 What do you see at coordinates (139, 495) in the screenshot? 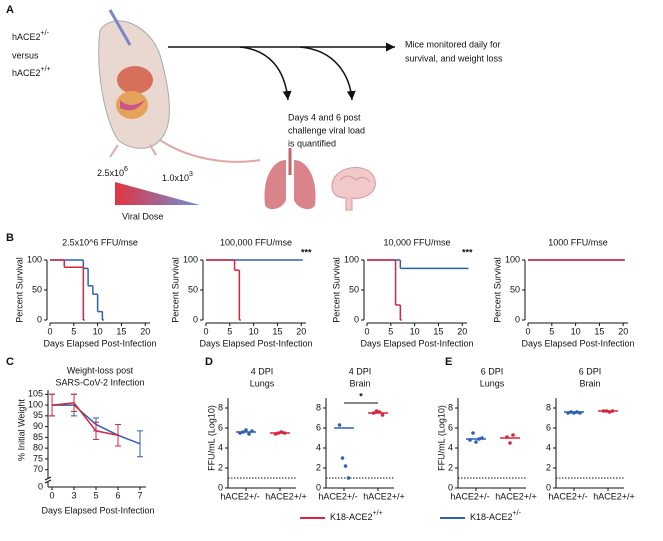
I see `x-tick-label: 7` at bounding box center [139, 495].